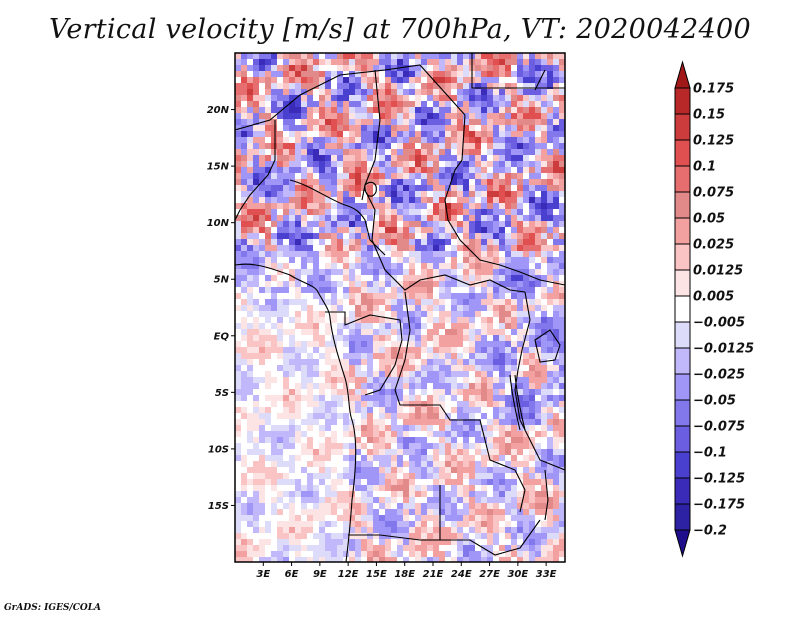  What do you see at coordinates (320, 574) in the screenshot?
I see `lon-tick-label: 9E` at bounding box center [320, 574].